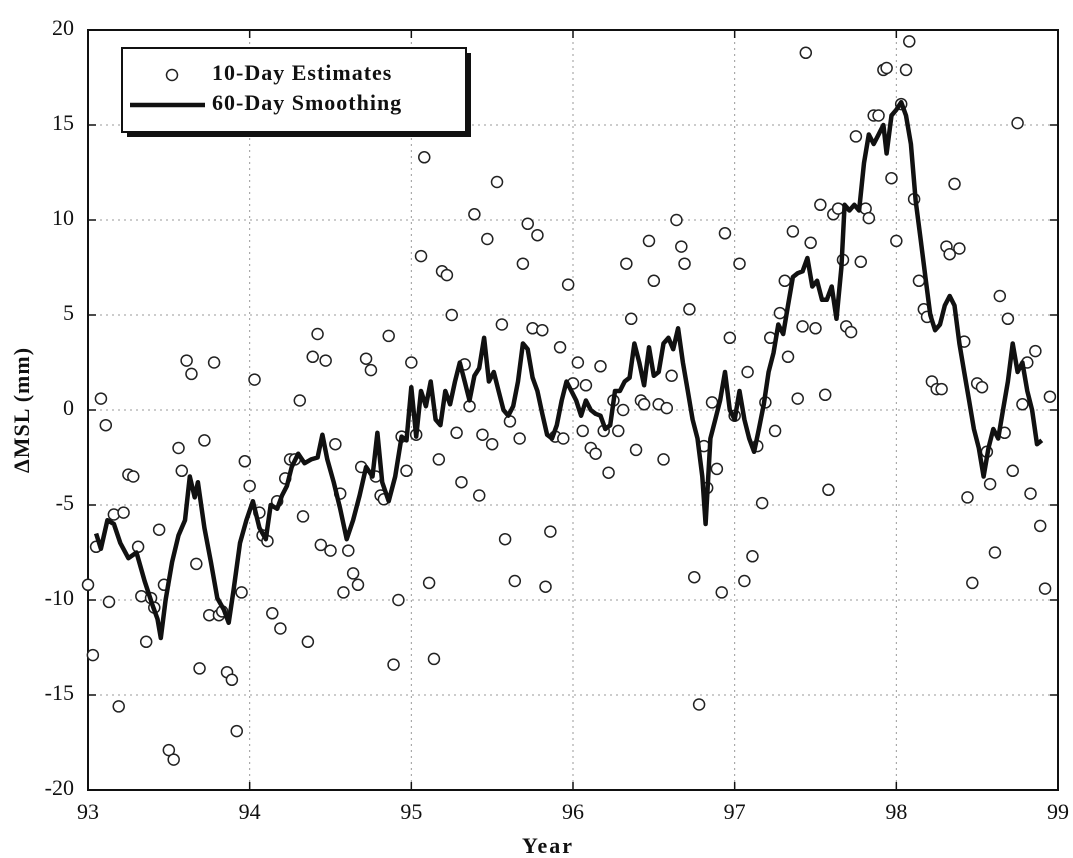 This screenshot has width=1073, height=858. What do you see at coordinates (735, 811) in the screenshot?
I see `x-tick-label: 97` at bounding box center [735, 811].